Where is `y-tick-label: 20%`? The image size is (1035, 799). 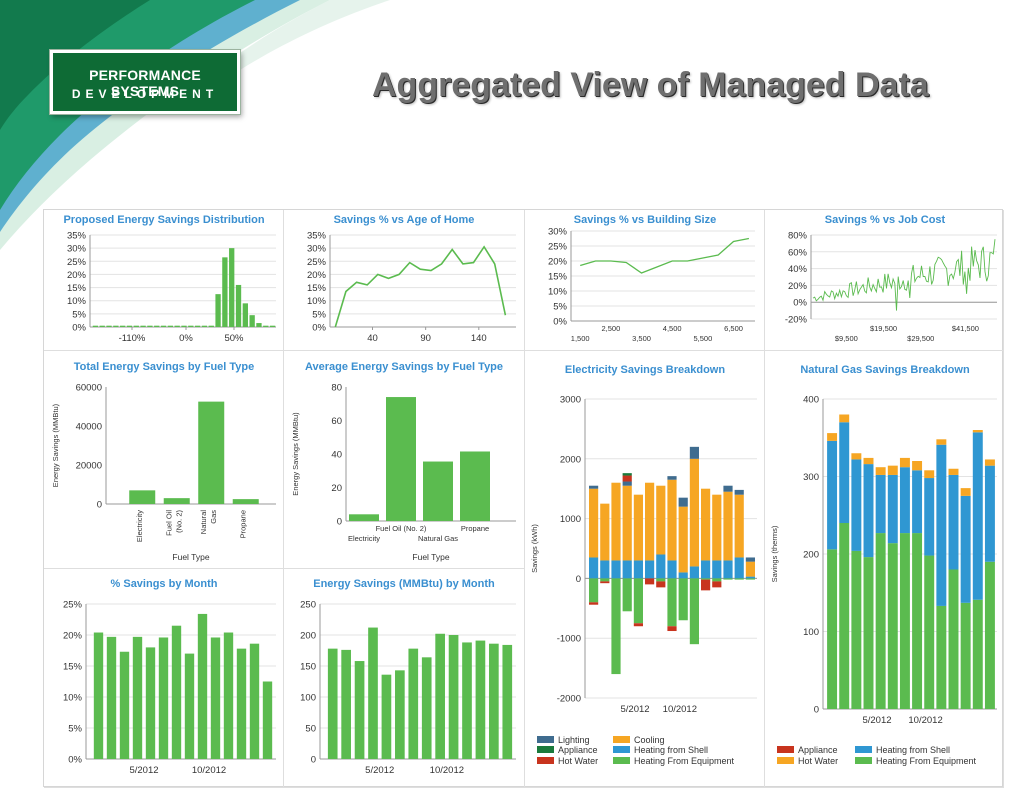
y-tick-label: 20% is located at coordinates (317, 275).